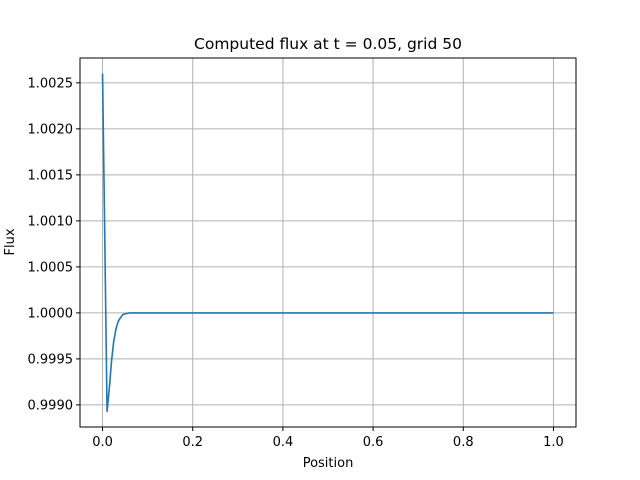 The image size is (640, 480). I want to click on y-tick-label: 0.9995, so click(51, 359).